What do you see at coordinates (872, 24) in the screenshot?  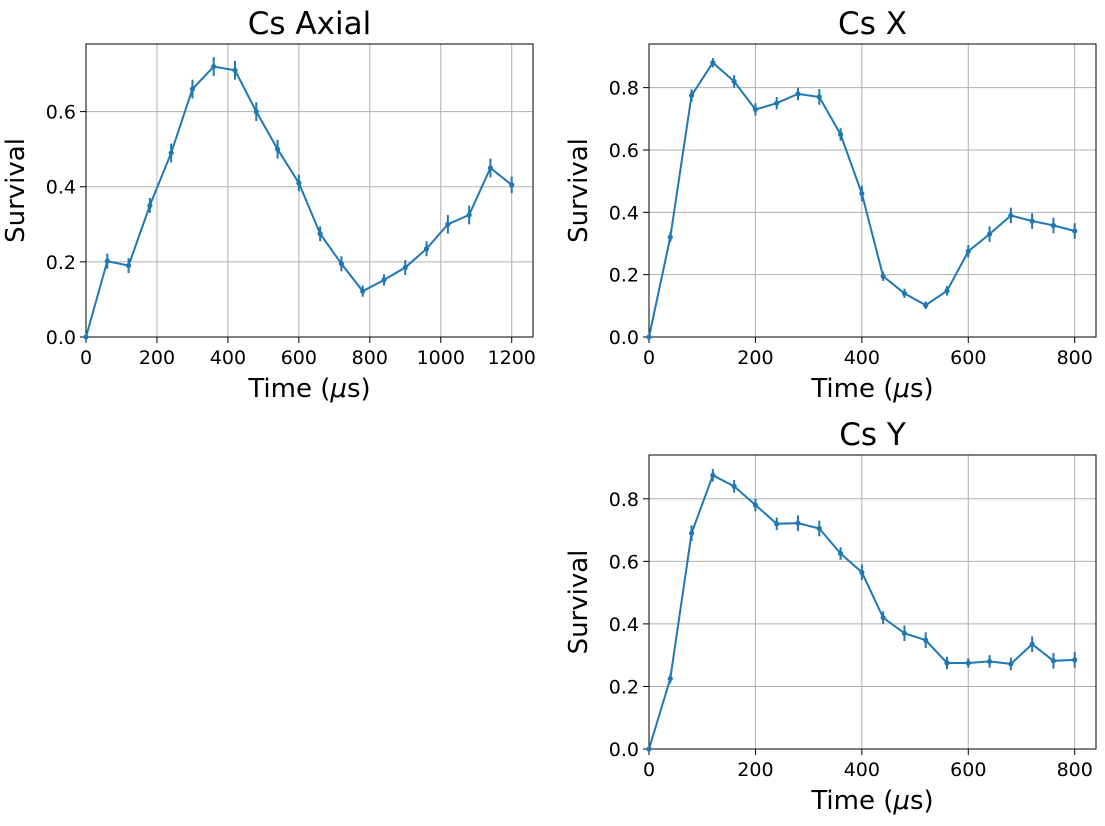 I see `chart-title: Cs X` at bounding box center [872, 24].